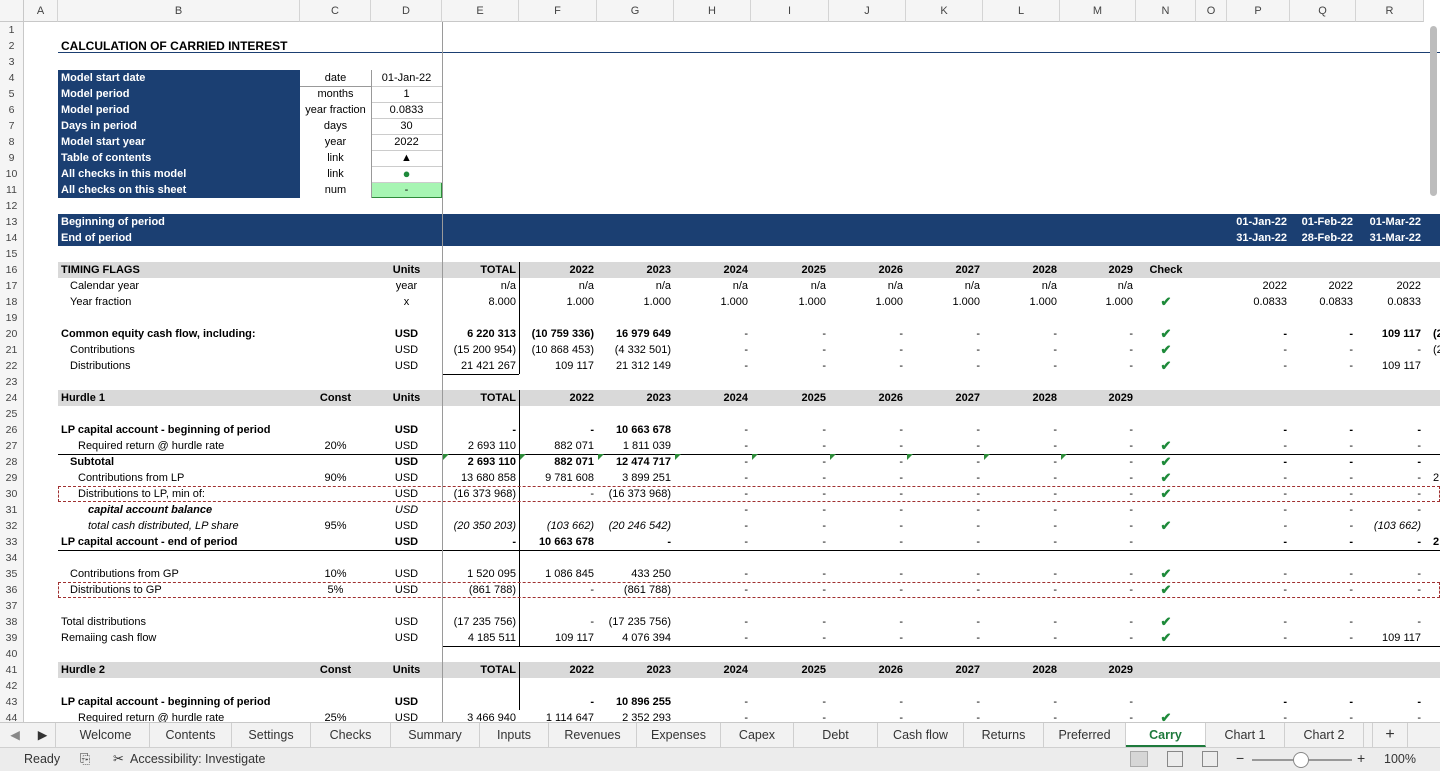  I want to click on input-unit: date, so click(335, 78).